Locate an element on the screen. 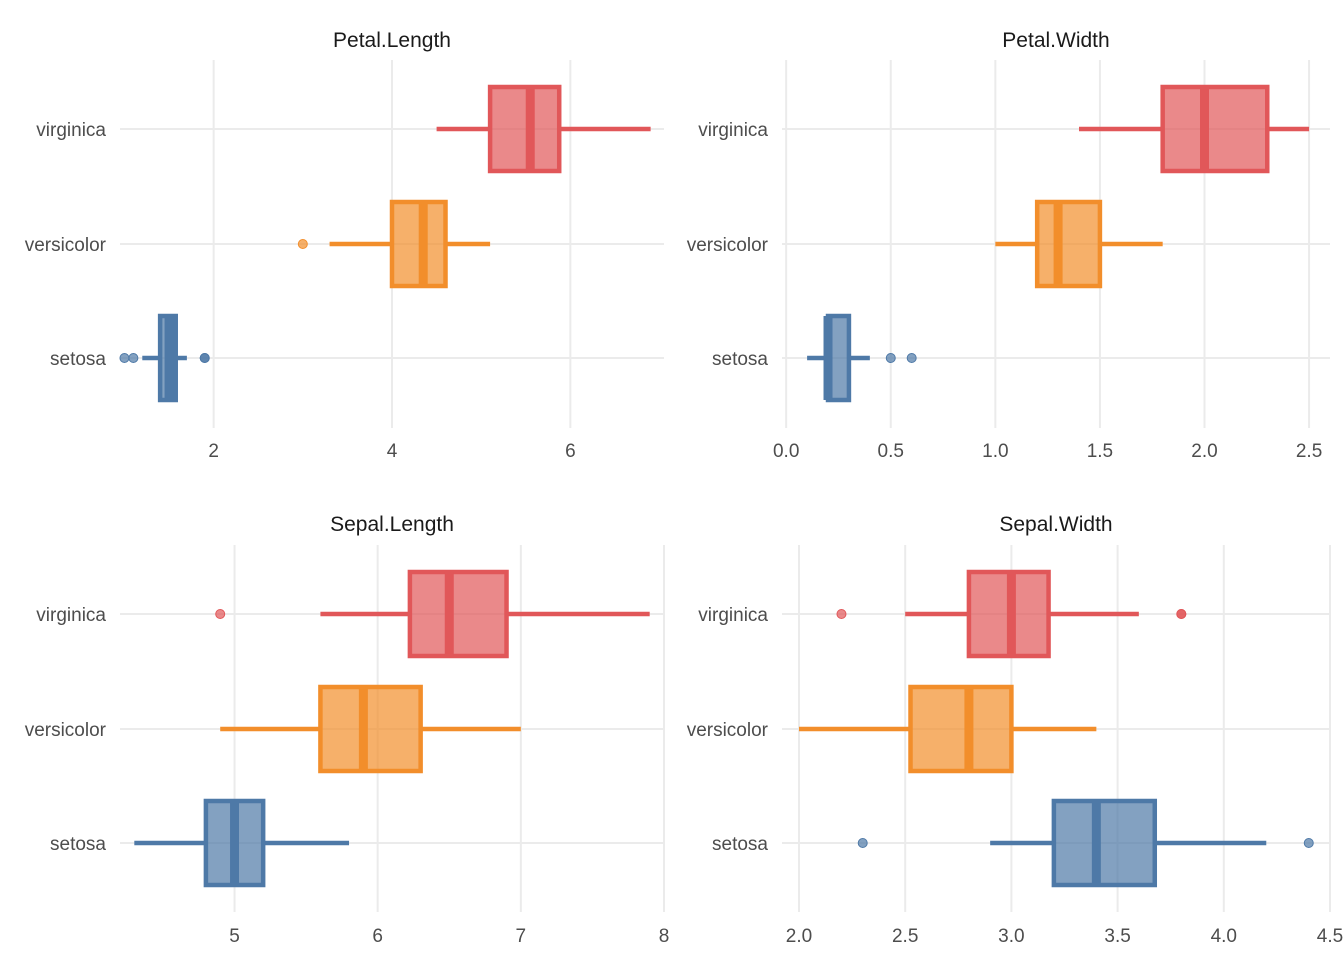  panel-title: Sepal.Width is located at coordinates (1055, 524).